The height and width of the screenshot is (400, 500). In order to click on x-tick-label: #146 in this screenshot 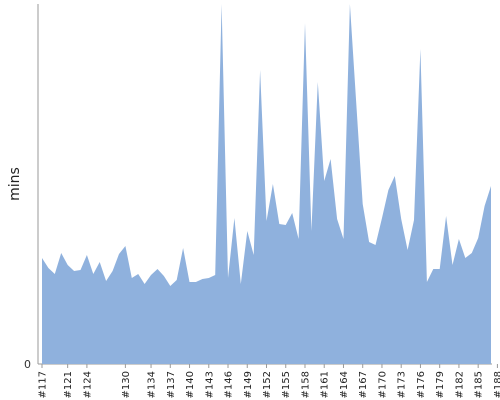, I will do `click(229, 384)`.